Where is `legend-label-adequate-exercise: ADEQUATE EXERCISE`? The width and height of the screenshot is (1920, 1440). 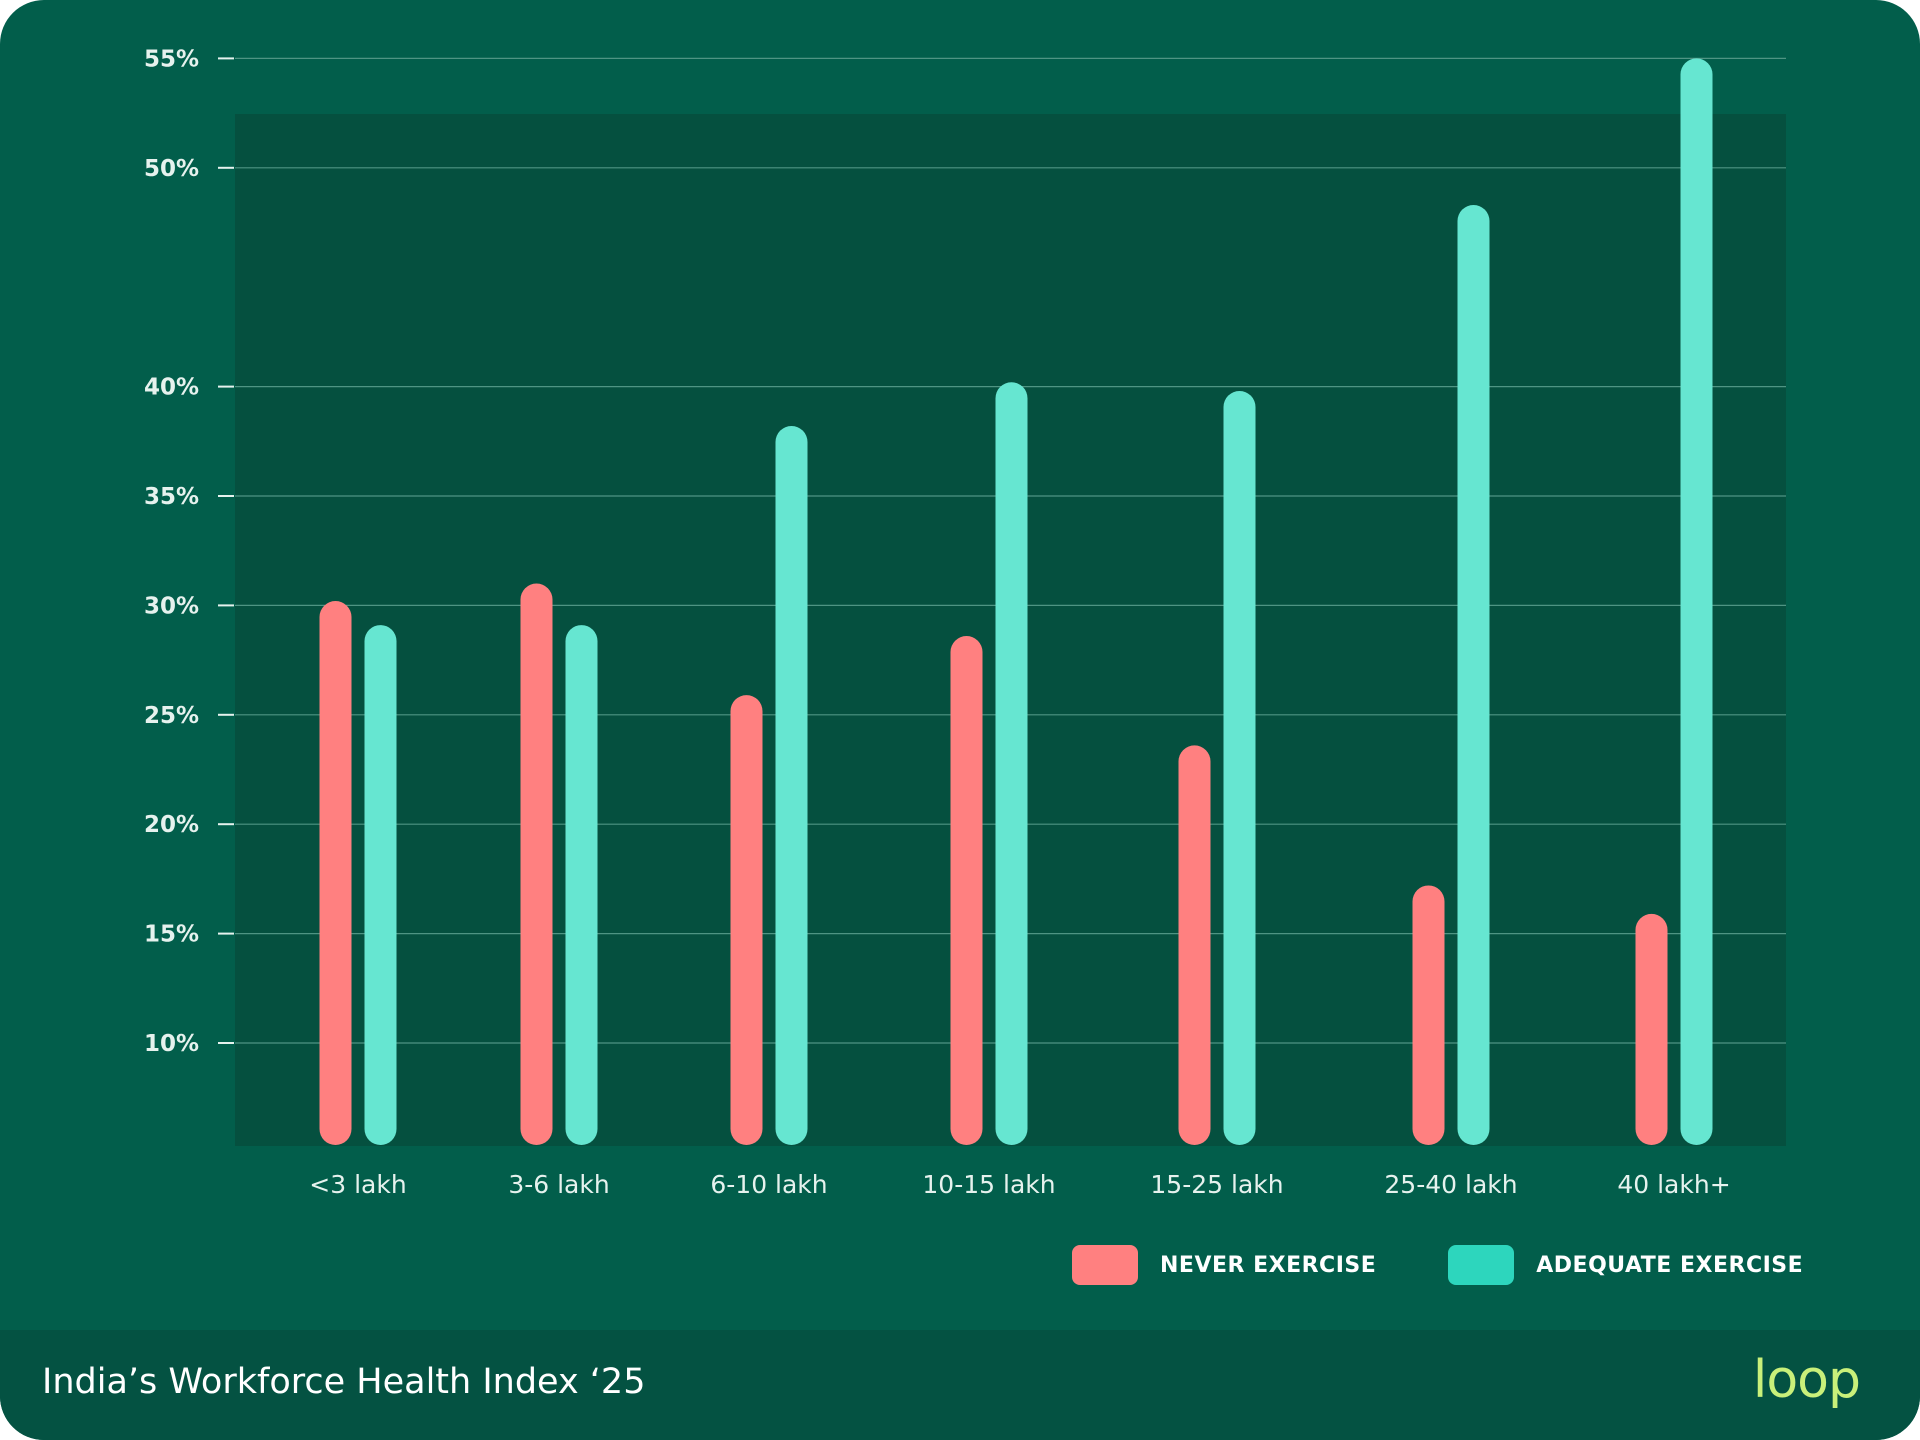 legend-label-adequate-exercise: ADEQUATE EXERCISE is located at coordinates (1670, 1265).